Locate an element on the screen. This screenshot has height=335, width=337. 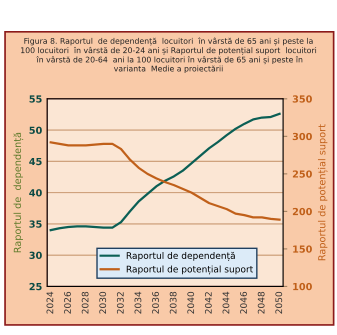
y2-tick-label: 250 is located at coordinates (302, 174).